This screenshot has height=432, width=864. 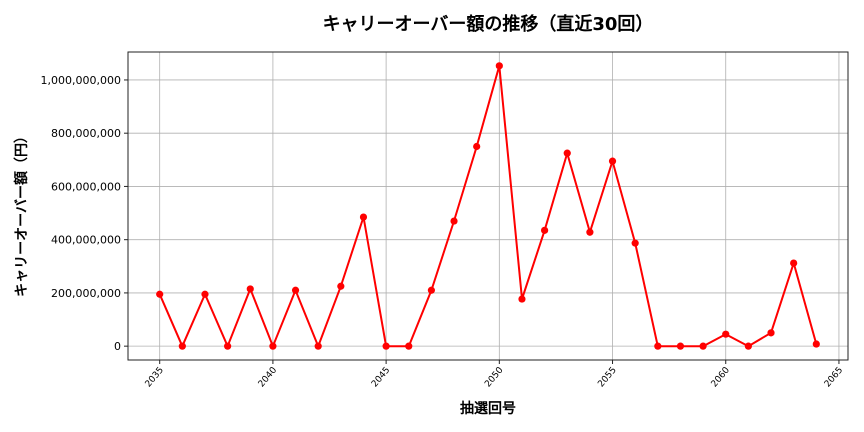 I want to click on x-tick-label: 2045, so click(x=381, y=378).